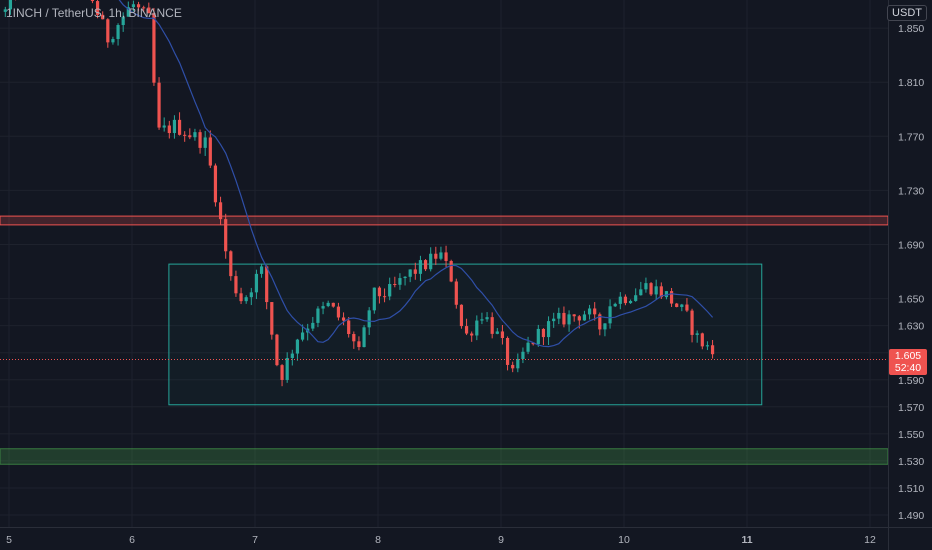 This screenshot has width=932, height=550. What do you see at coordinates (255, 540) in the screenshot?
I see `time-tick-label: 7` at bounding box center [255, 540].